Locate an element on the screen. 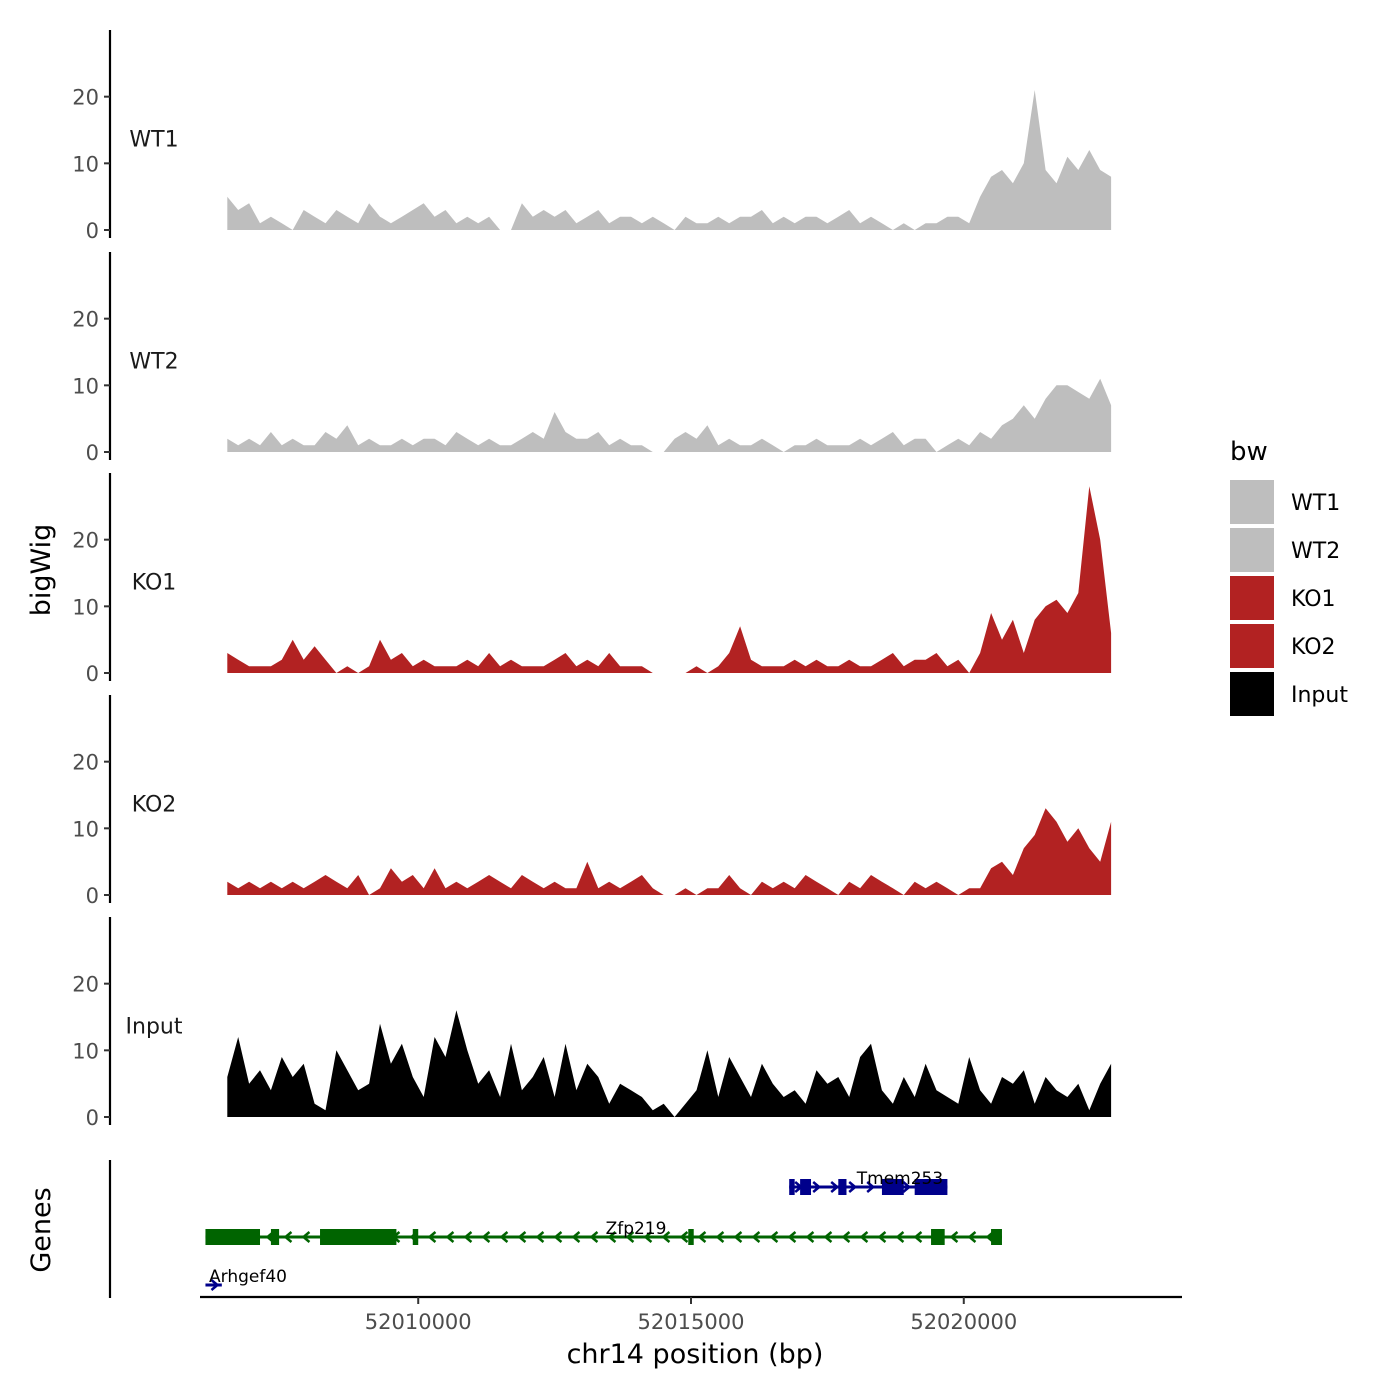 This screenshot has height=1400, width=1400. gene-zfp219: Zfp219 is located at coordinates (603, 1232).